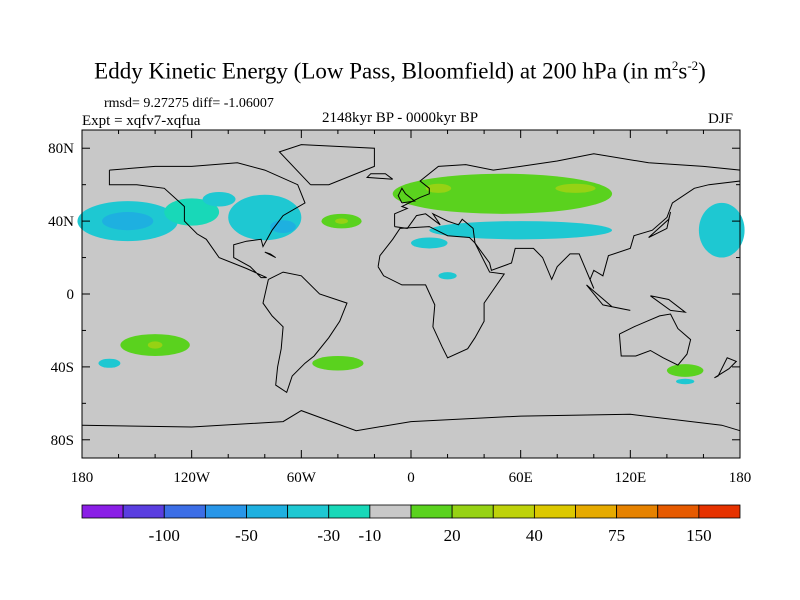  I want to click on colorbar-label: -50, so click(246, 535).